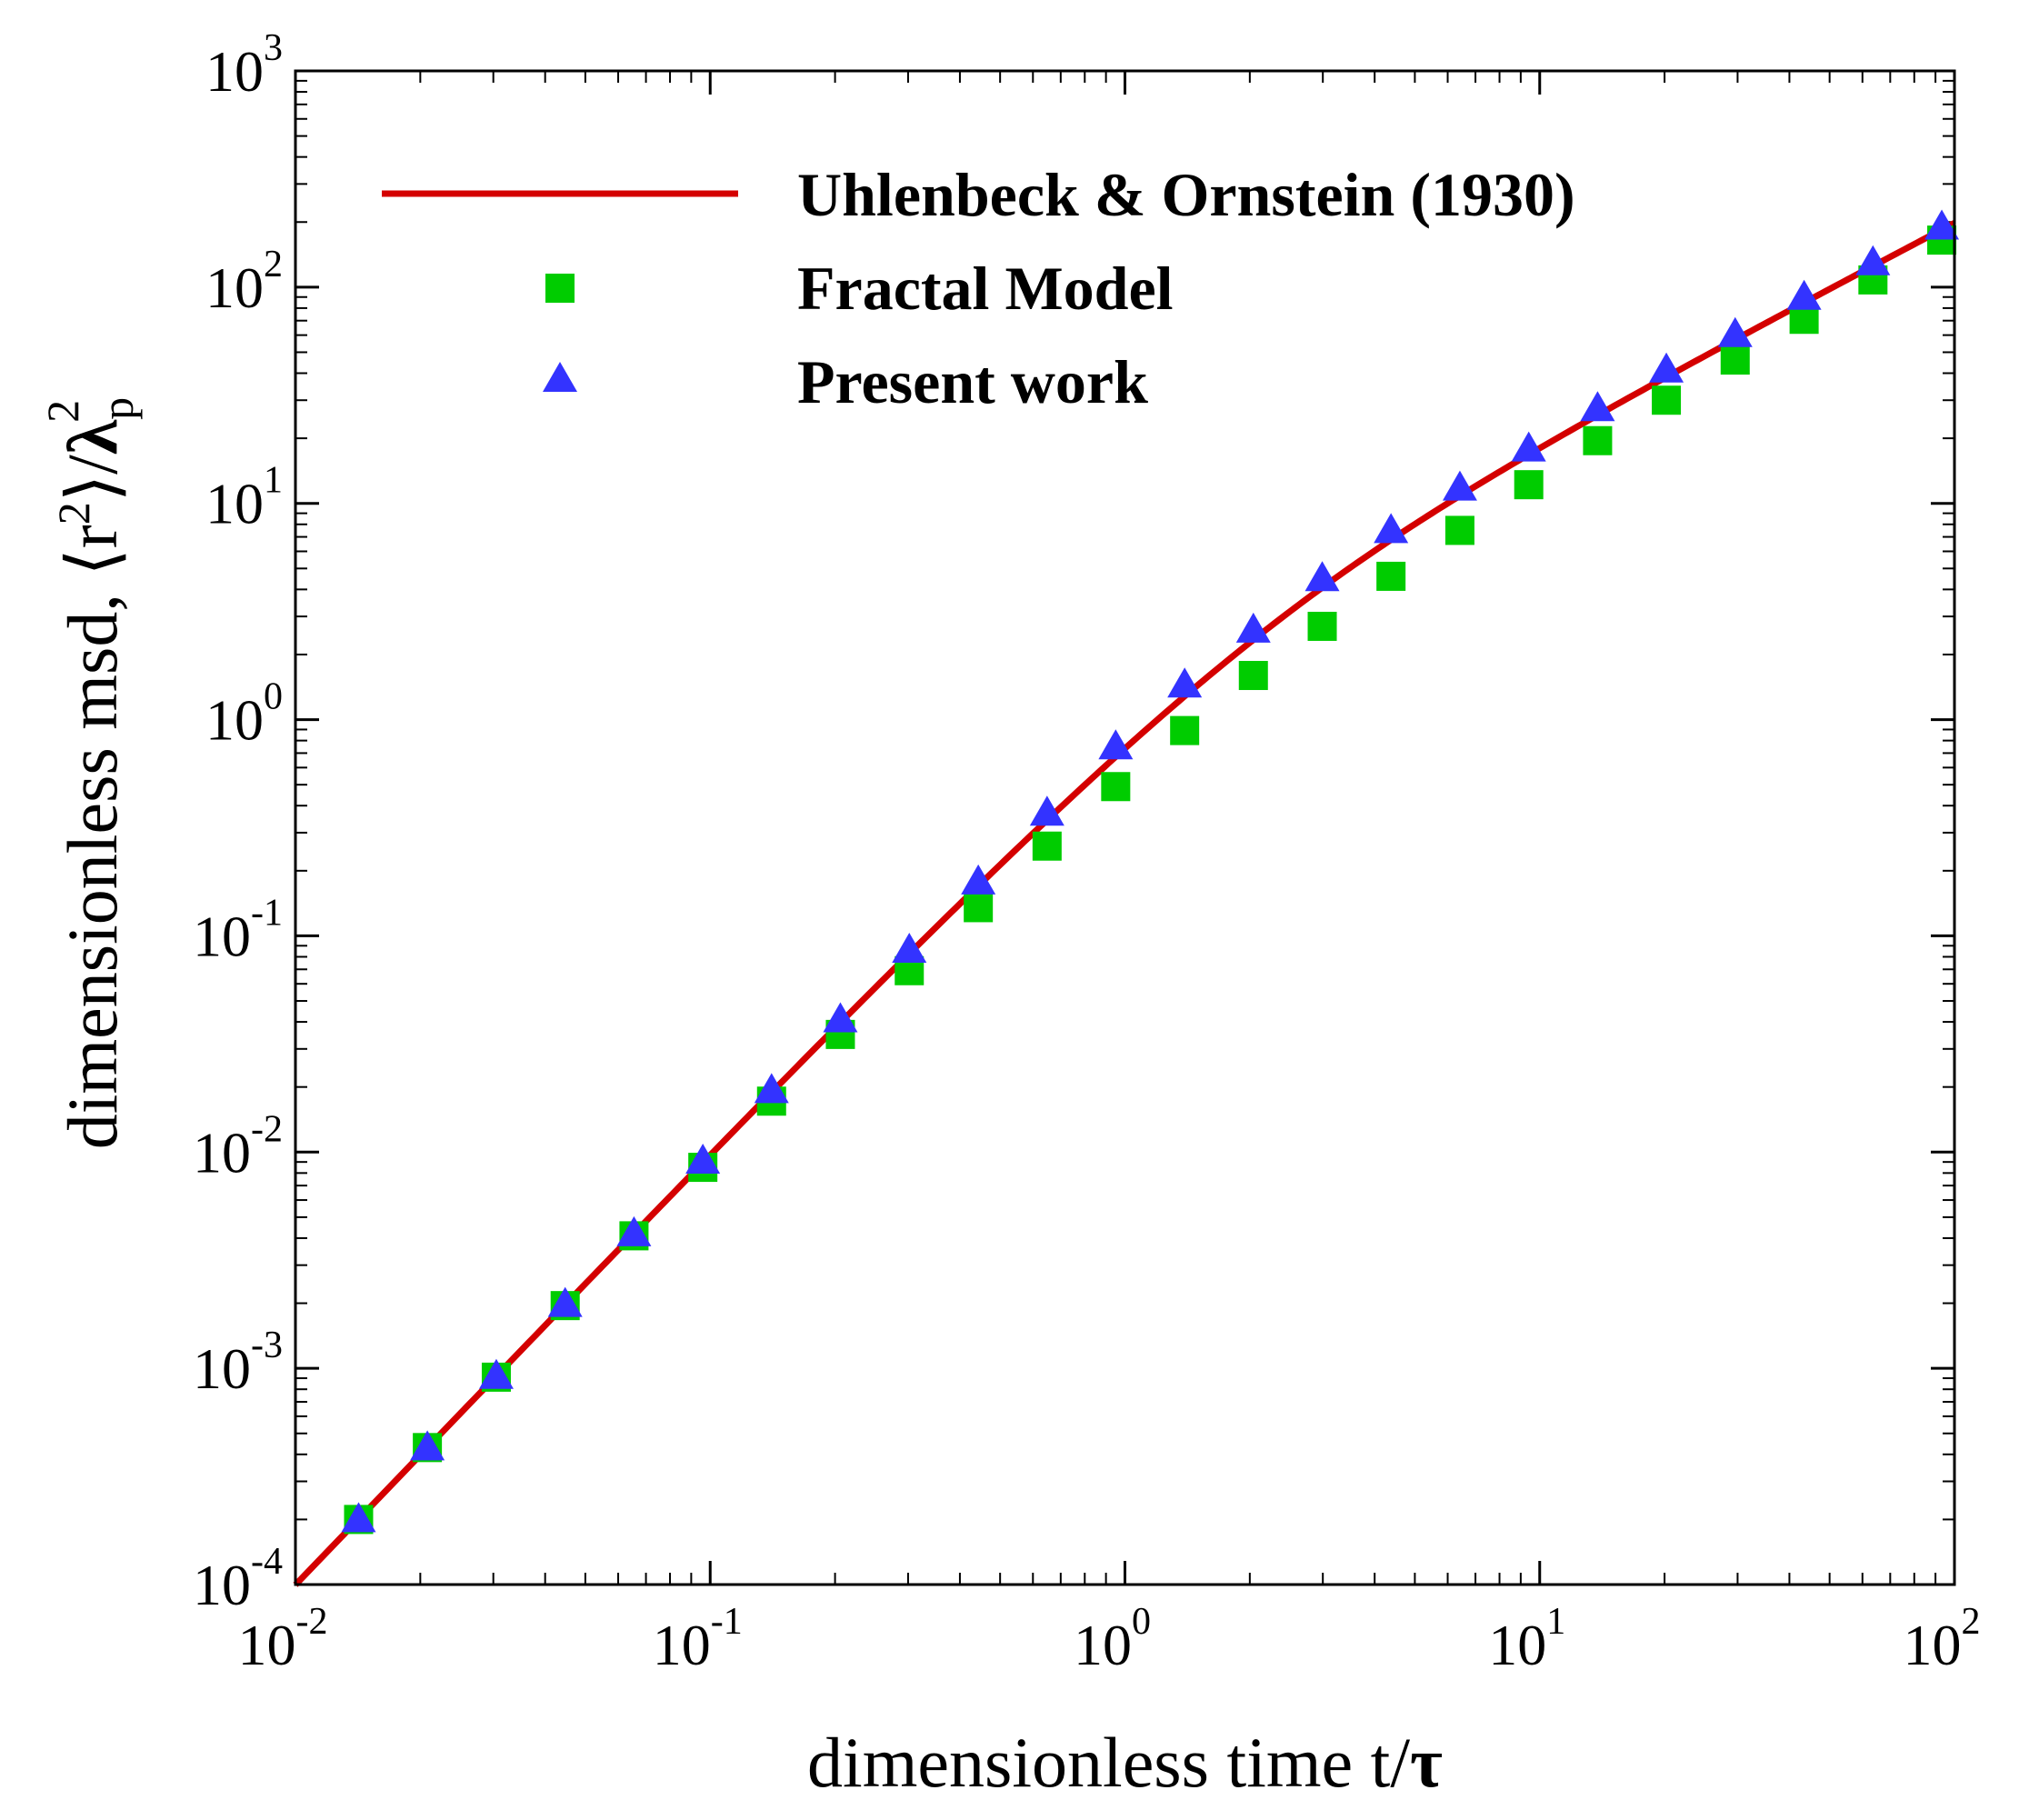  Describe the element at coordinates (267, 1129) in the screenshot. I see `y-tick-label-exponent: -2` at that location.